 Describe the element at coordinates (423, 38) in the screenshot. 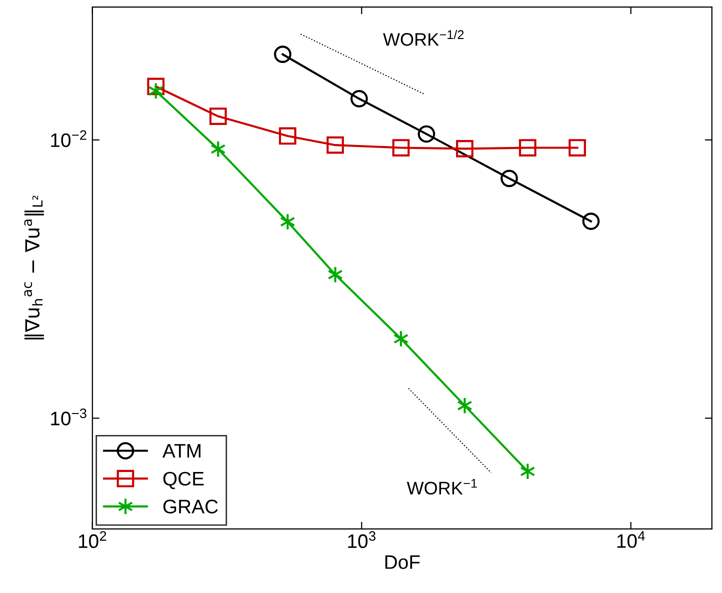

I see `annotation: WORK$^{−1/2}$` at that location.